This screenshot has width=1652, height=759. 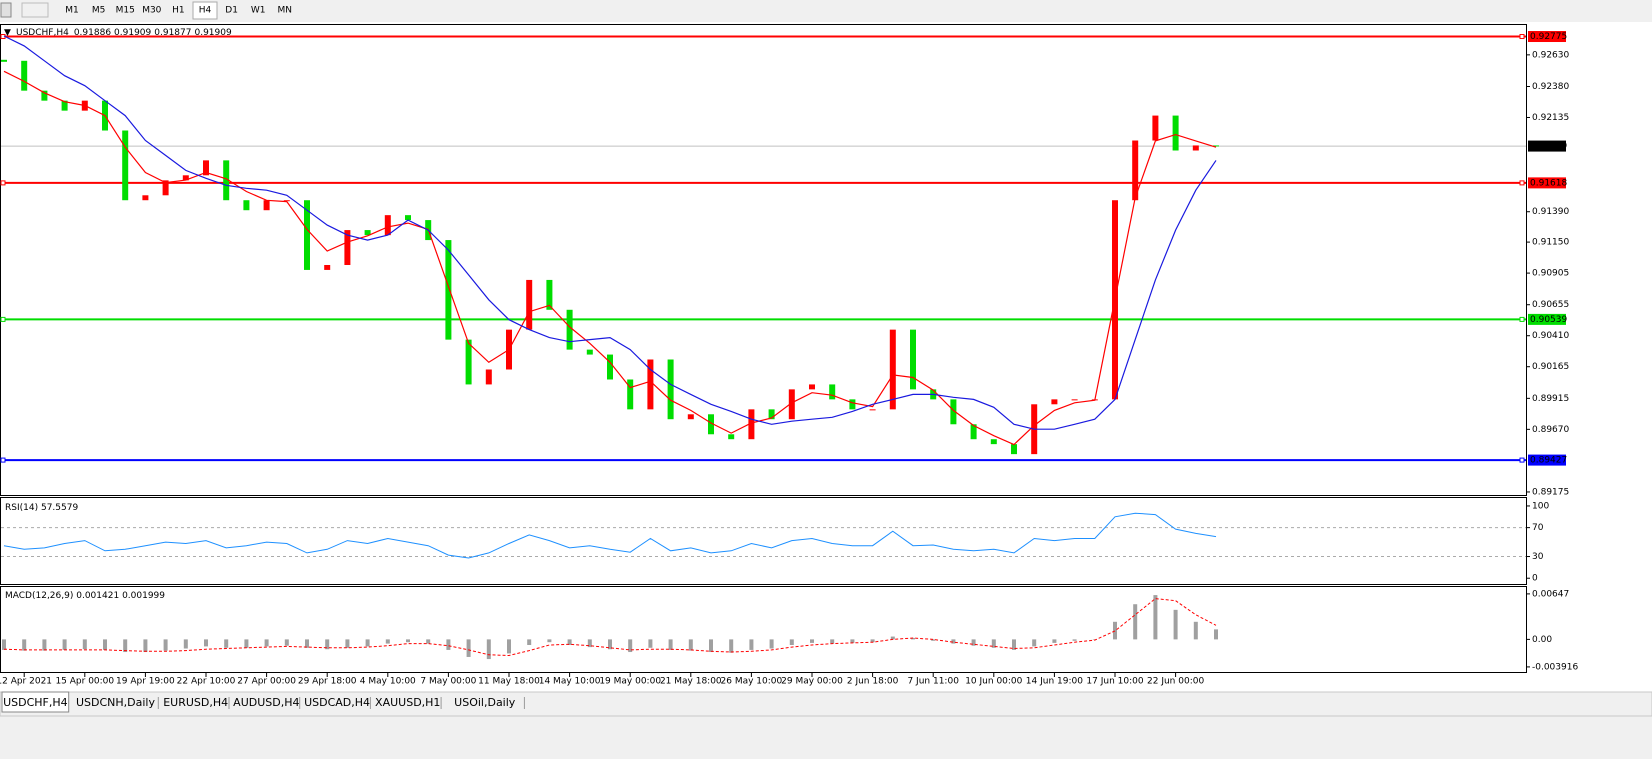 What do you see at coordinates (1550, 212) in the screenshot?
I see `y-tick-label: 0.91390` at bounding box center [1550, 212].